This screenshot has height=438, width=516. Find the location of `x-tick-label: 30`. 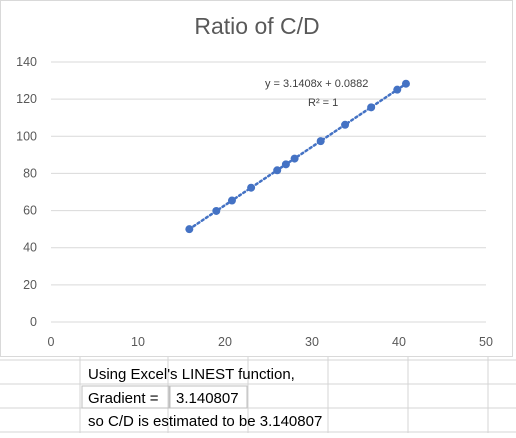

x-tick-label: 30 is located at coordinates (312, 342).